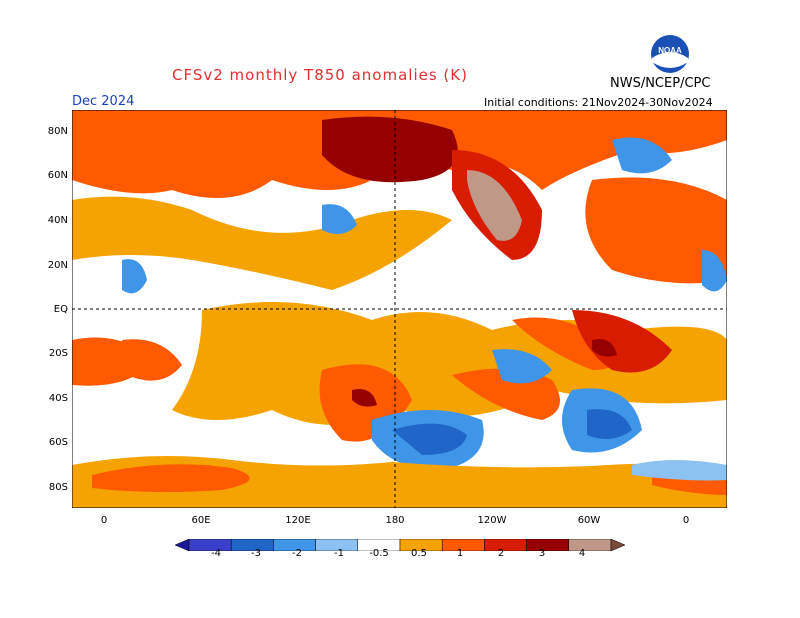 This screenshot has width=800, height=618. I want to click on colorbar-label: 1, so click(460, 553).